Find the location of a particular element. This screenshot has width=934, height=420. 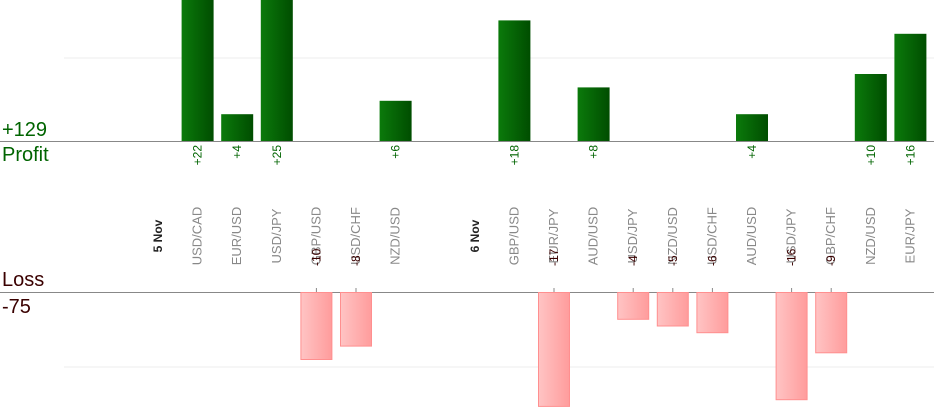

profit-value-label: +8 is located at coordinates (594, 152).